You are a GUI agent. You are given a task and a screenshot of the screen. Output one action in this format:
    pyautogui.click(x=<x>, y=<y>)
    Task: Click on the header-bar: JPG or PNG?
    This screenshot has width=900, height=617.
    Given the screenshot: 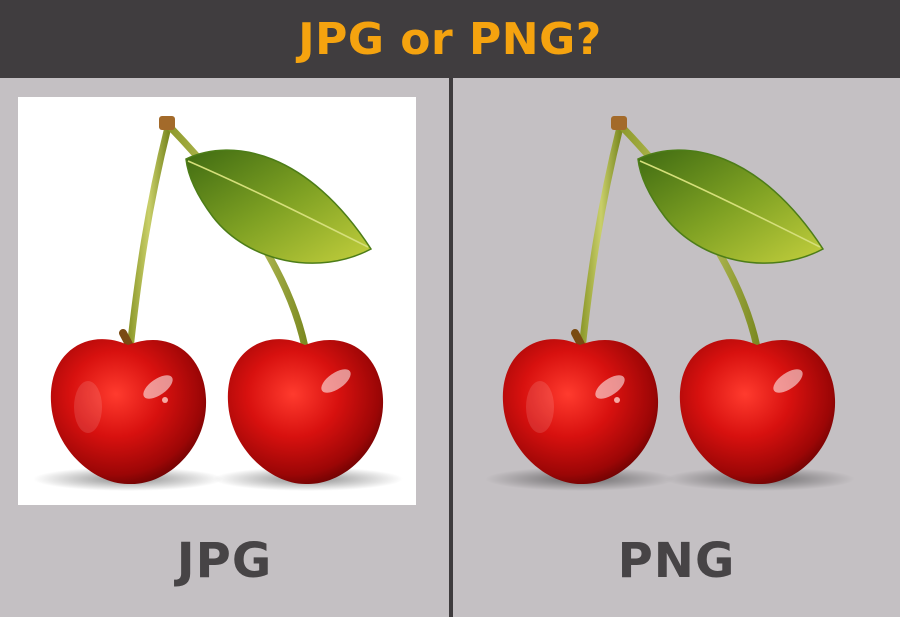 What is the action you would take?
    pyautogui.click(x=450, y=39)
    